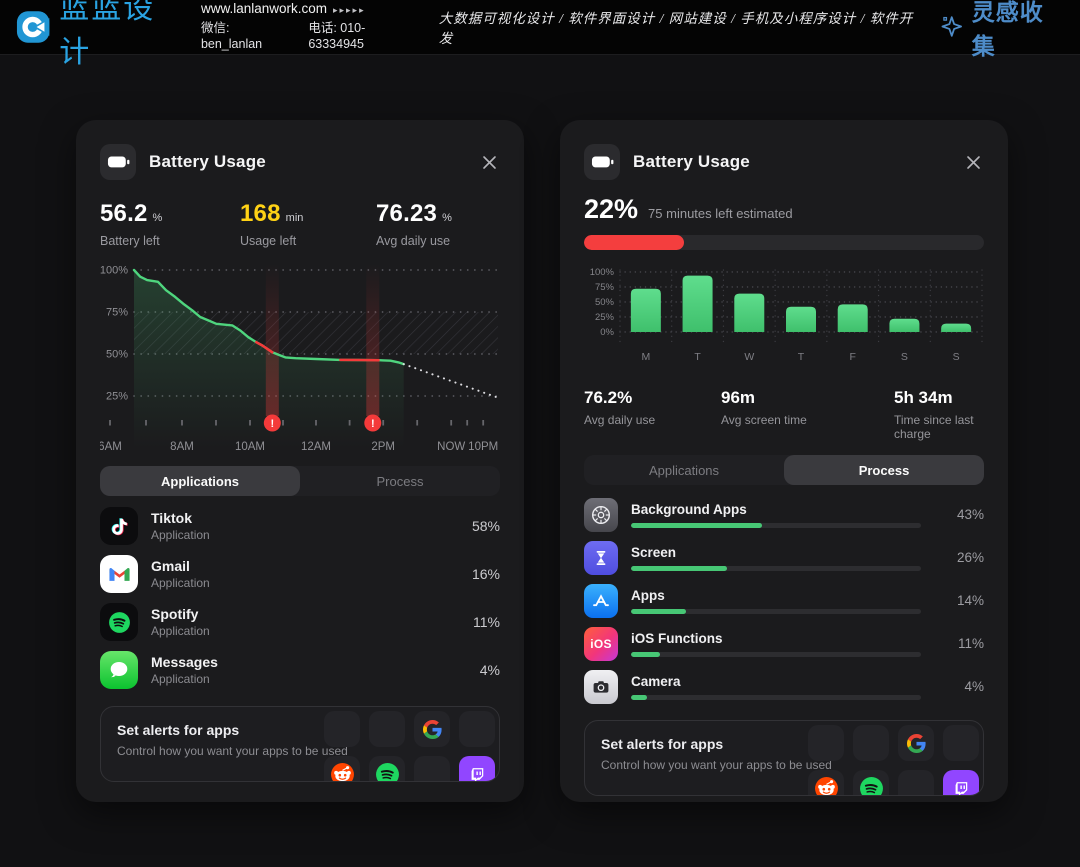  Describe the element at coordinates (342, 771) in the screenshot. I see `reddit-icon` at that location.